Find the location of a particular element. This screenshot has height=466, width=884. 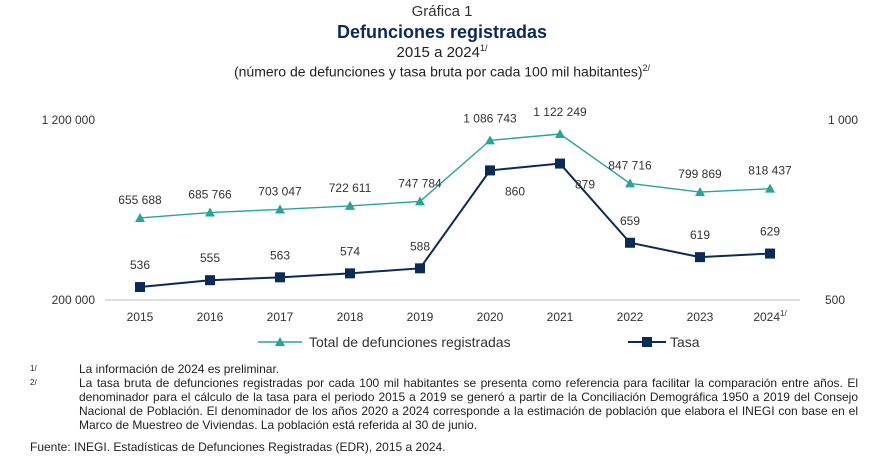

data-label: 629 is located at coordinates (770, 232).